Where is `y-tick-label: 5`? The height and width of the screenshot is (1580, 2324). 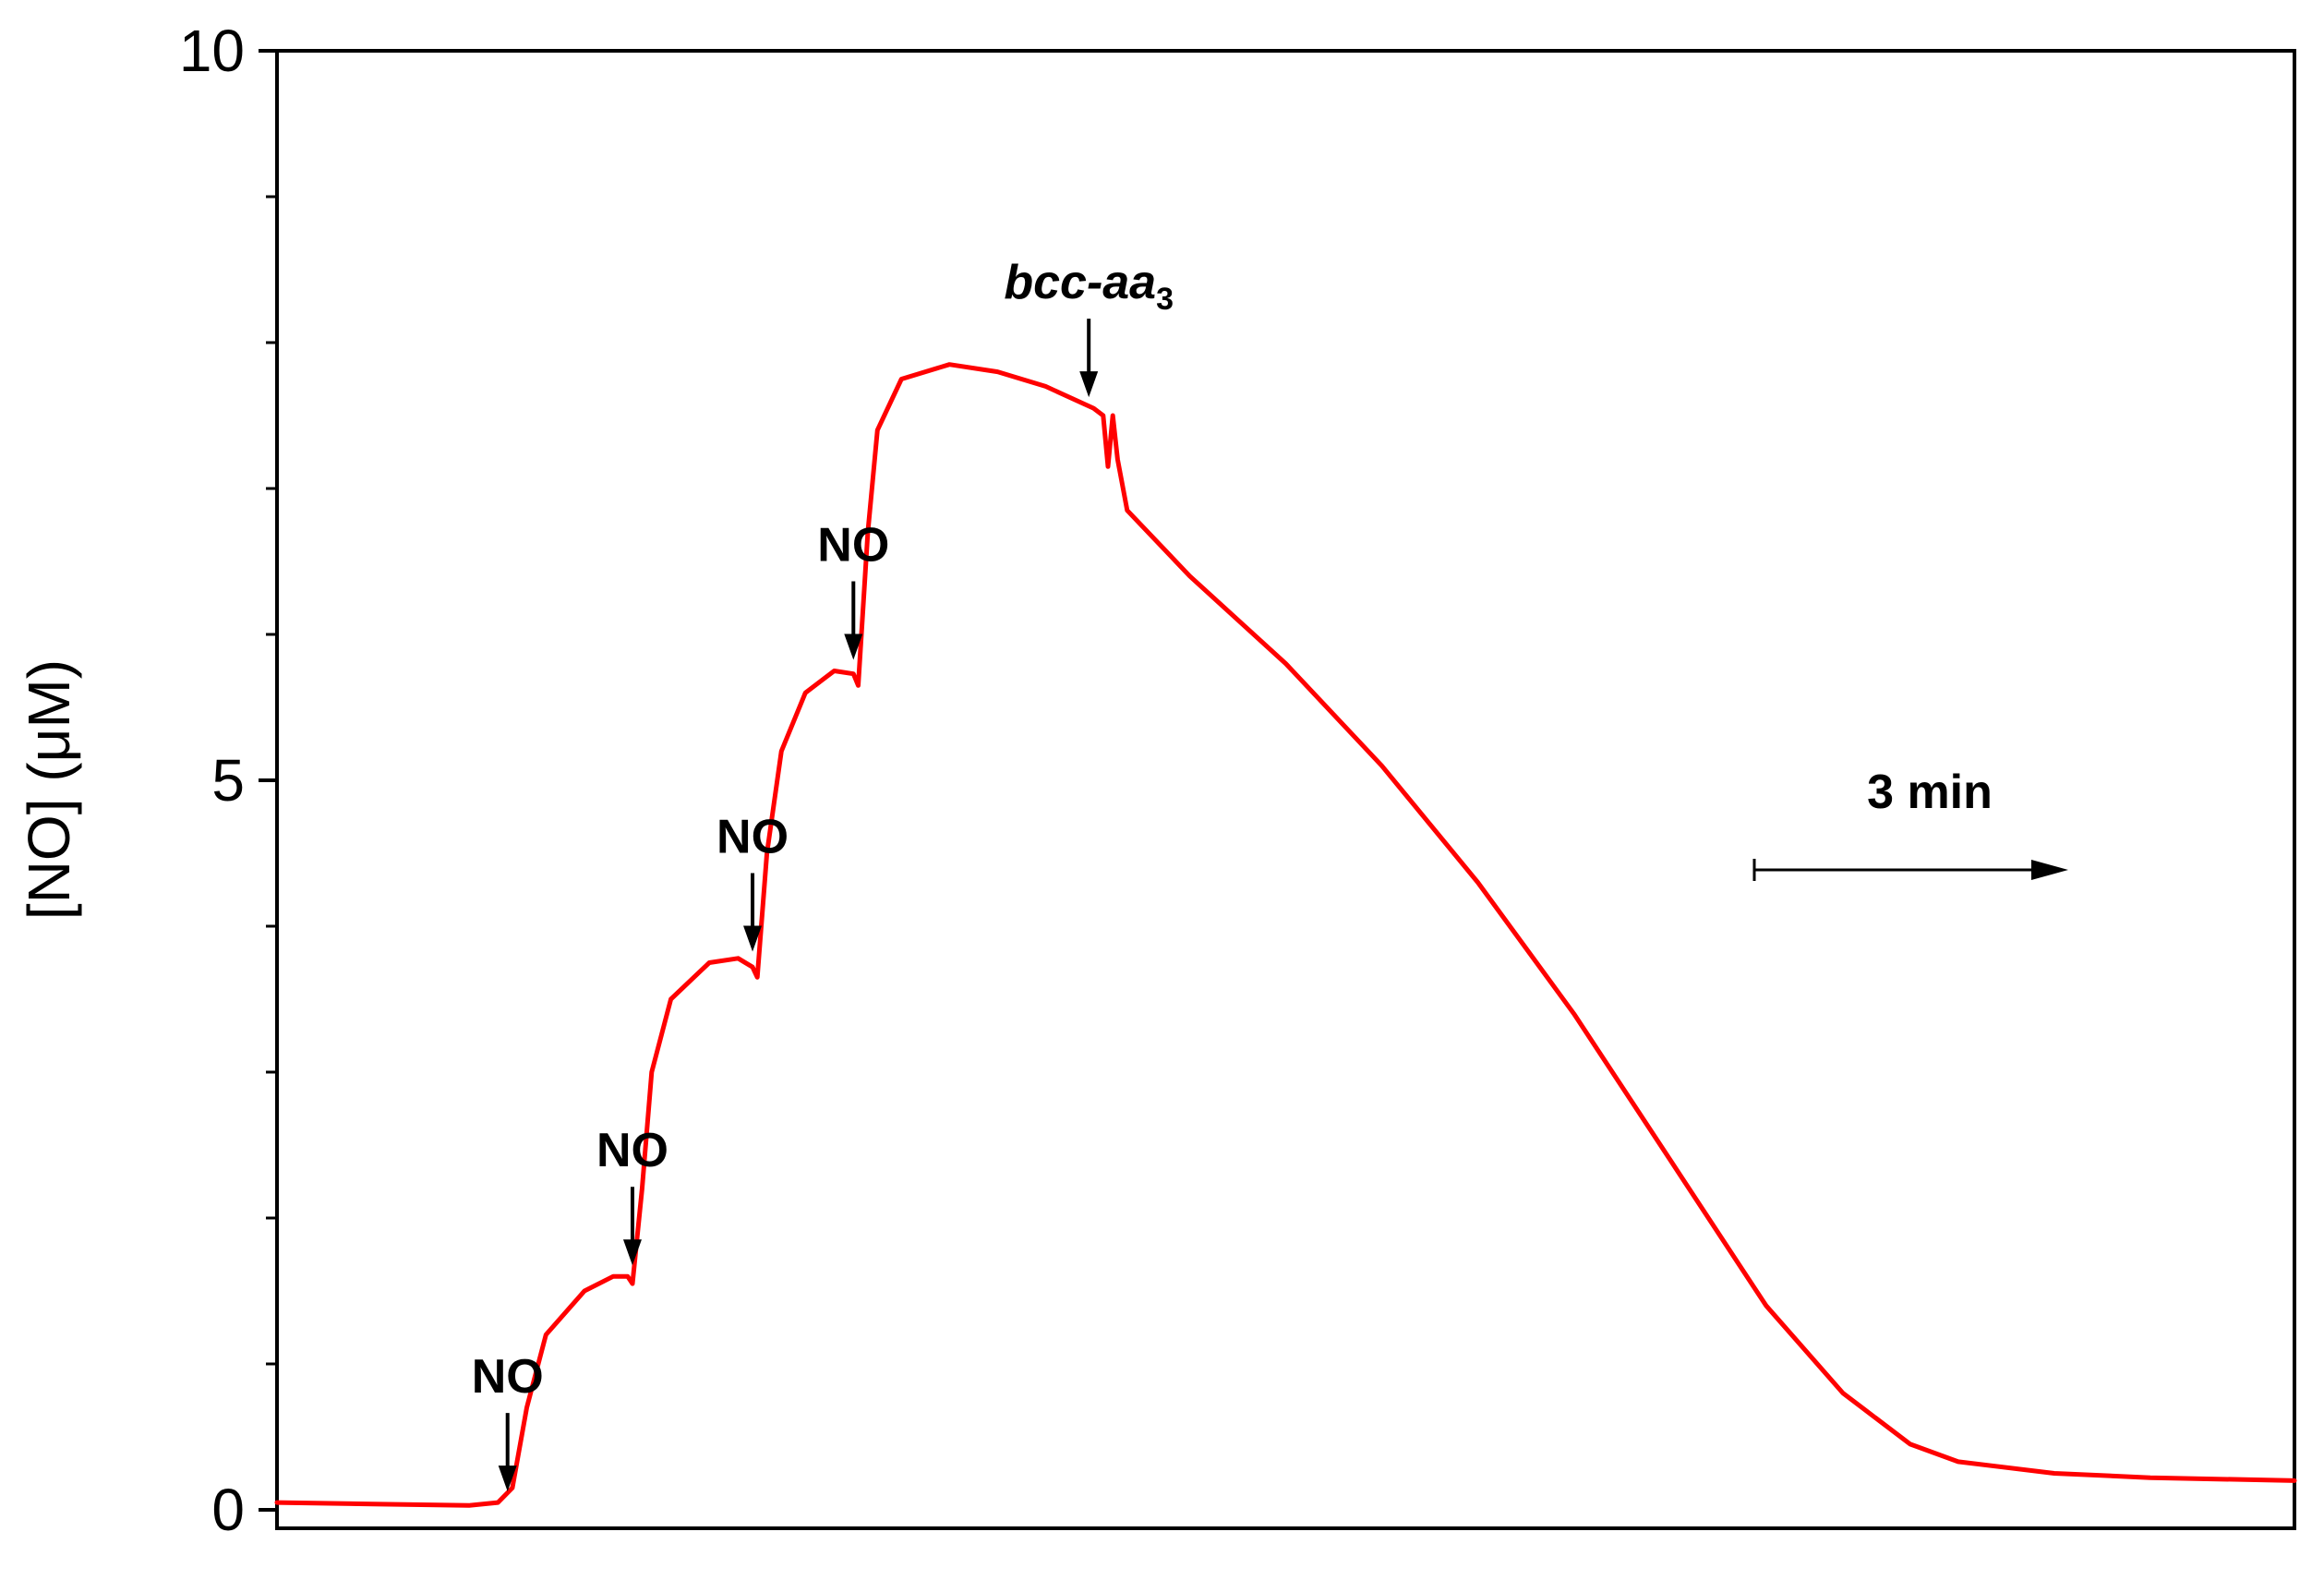
y-tick-label: 5 is located at coordinates (228, 780).